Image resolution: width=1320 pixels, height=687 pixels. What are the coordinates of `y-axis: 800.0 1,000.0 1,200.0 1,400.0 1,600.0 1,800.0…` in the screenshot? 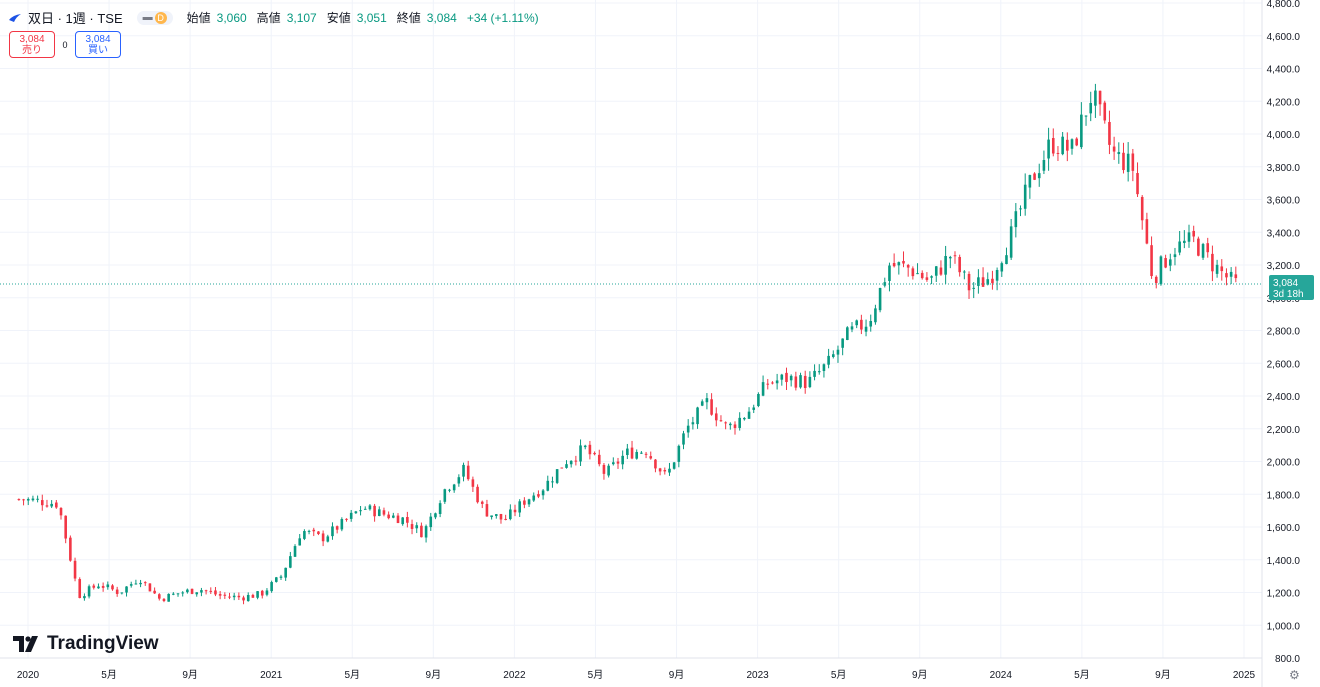 It's located at (1281, 343).